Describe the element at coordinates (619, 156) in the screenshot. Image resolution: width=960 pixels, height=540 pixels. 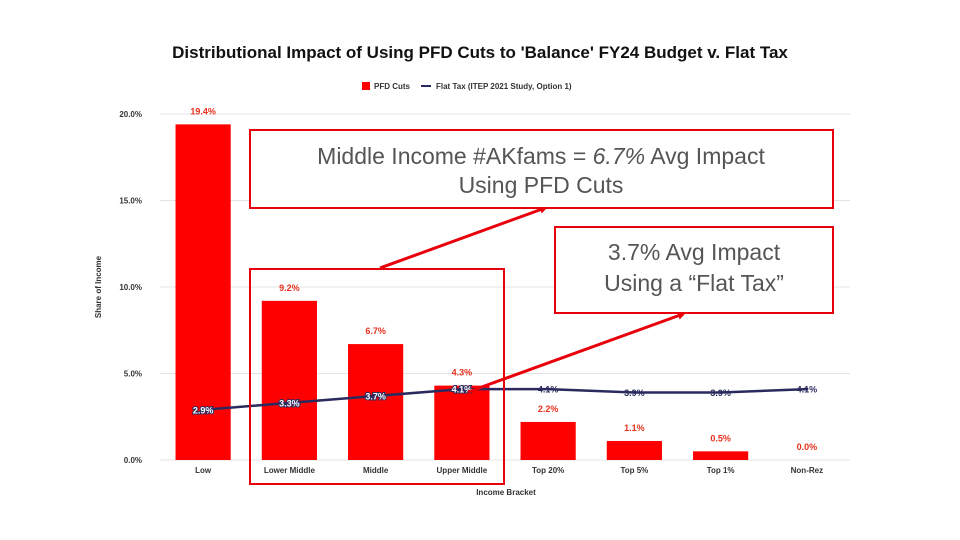
I see `callout-middle-income-emph: 6.7%` at that location.